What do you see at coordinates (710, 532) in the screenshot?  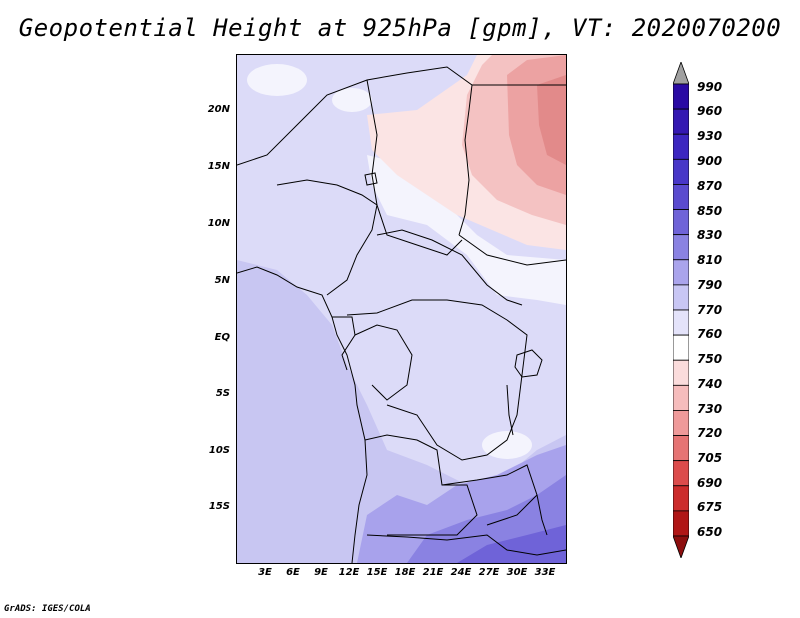 I see `colorbar-label: 650` at bounding box center [710, 532].